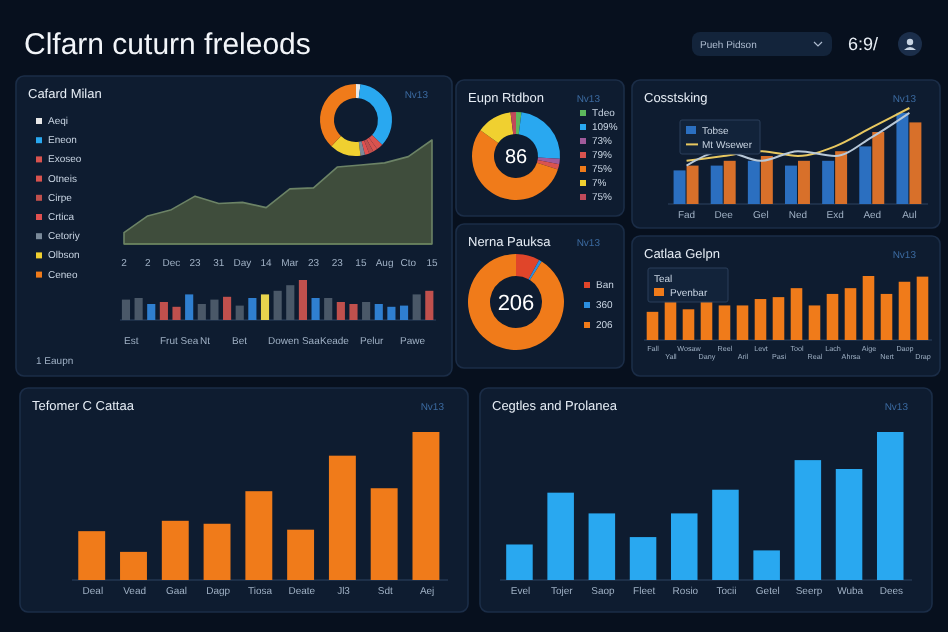  I want to click on text: Clfarn cuturn freleods, so click(167, 45).